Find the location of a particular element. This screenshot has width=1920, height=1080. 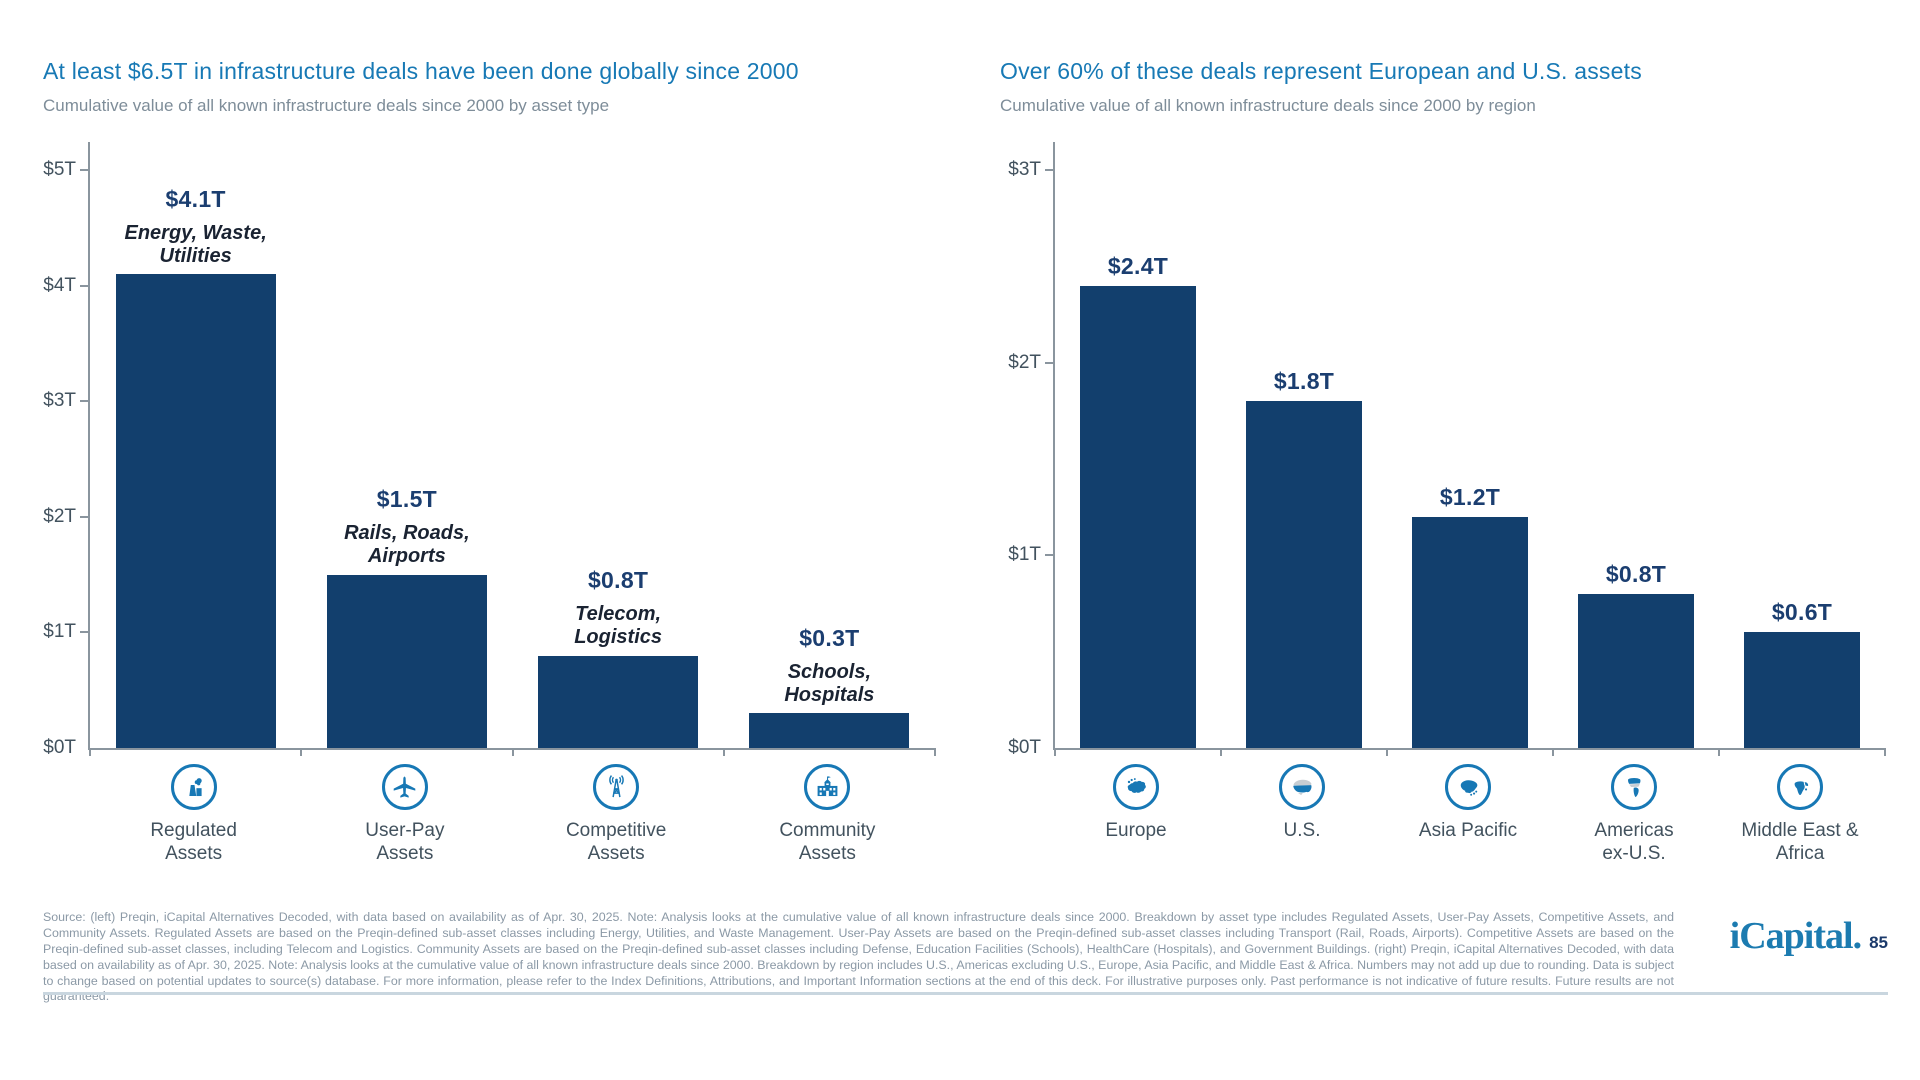

americas-map-icon is located at coordinates (1634, 787).